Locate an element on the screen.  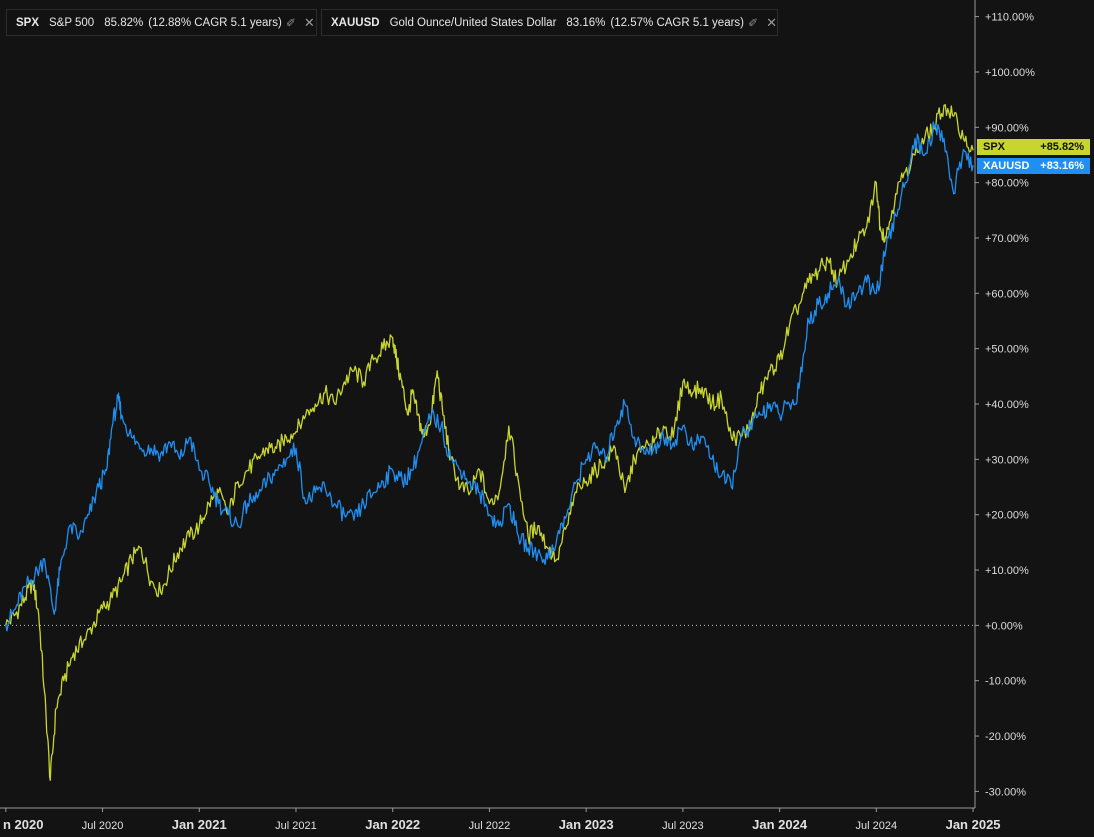
y-tick-label: +100.00% is located at coordinates (1010, 73).